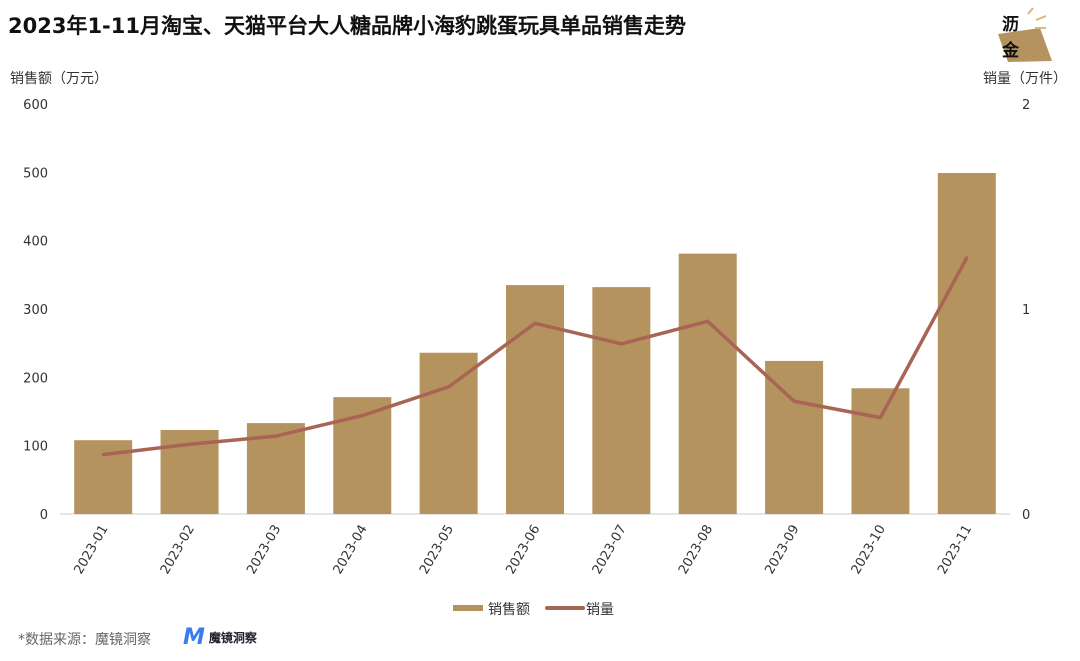 The height and width of the screenshot is (661, 1080). What do you see at coordinates (1010, 50) in the screenshot?
I see `svg-text: 金` at bounding box center [1010, 50].